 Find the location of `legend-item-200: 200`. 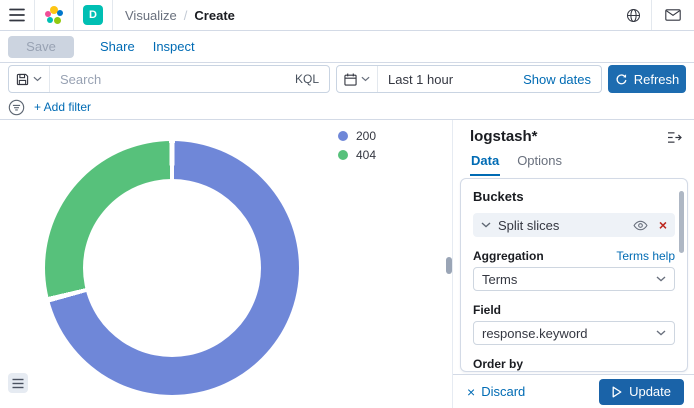

legend-item-200: 200 is located at coordinates (357, 136).